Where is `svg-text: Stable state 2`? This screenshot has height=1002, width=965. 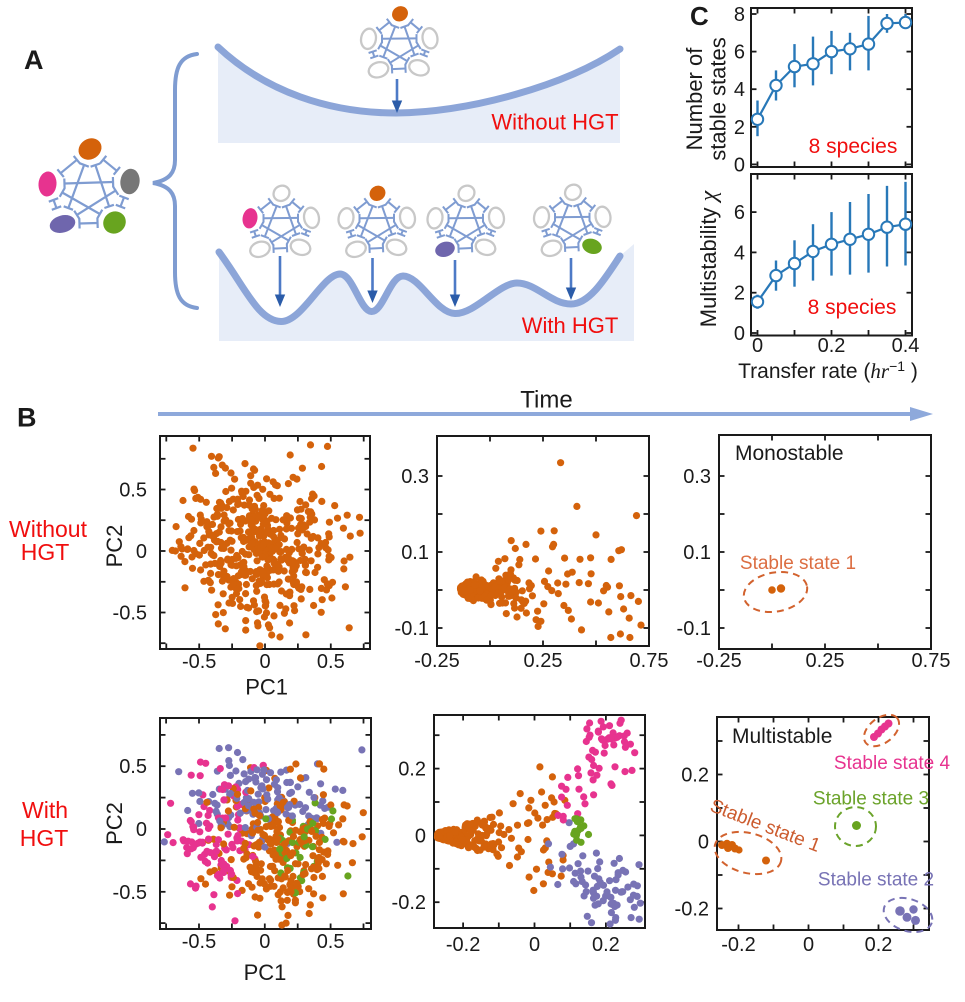 svg-text: Stable state 2 is located at coordinates (876, 880).